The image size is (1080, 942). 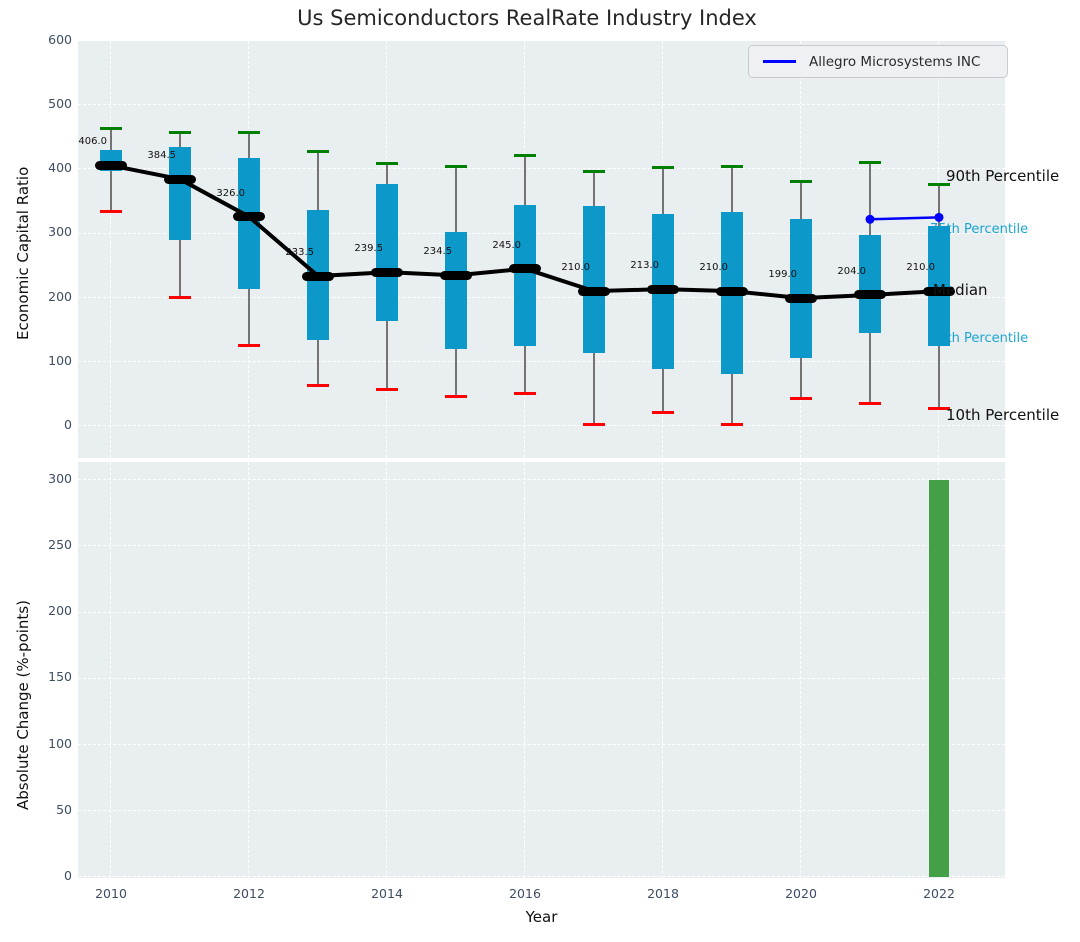 I want to click on median-value-label: 245.0, so click(x=506, y=245).